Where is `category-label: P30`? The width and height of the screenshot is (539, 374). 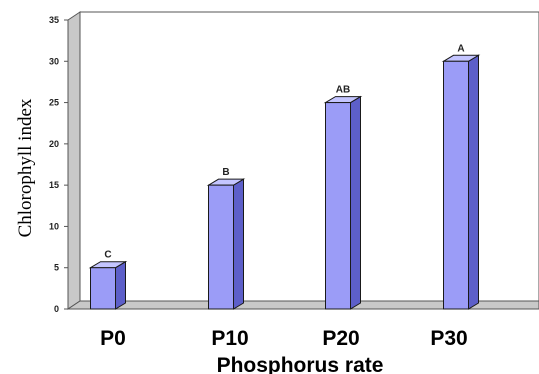
category-label: P30 is located at coordinates (448, 338).